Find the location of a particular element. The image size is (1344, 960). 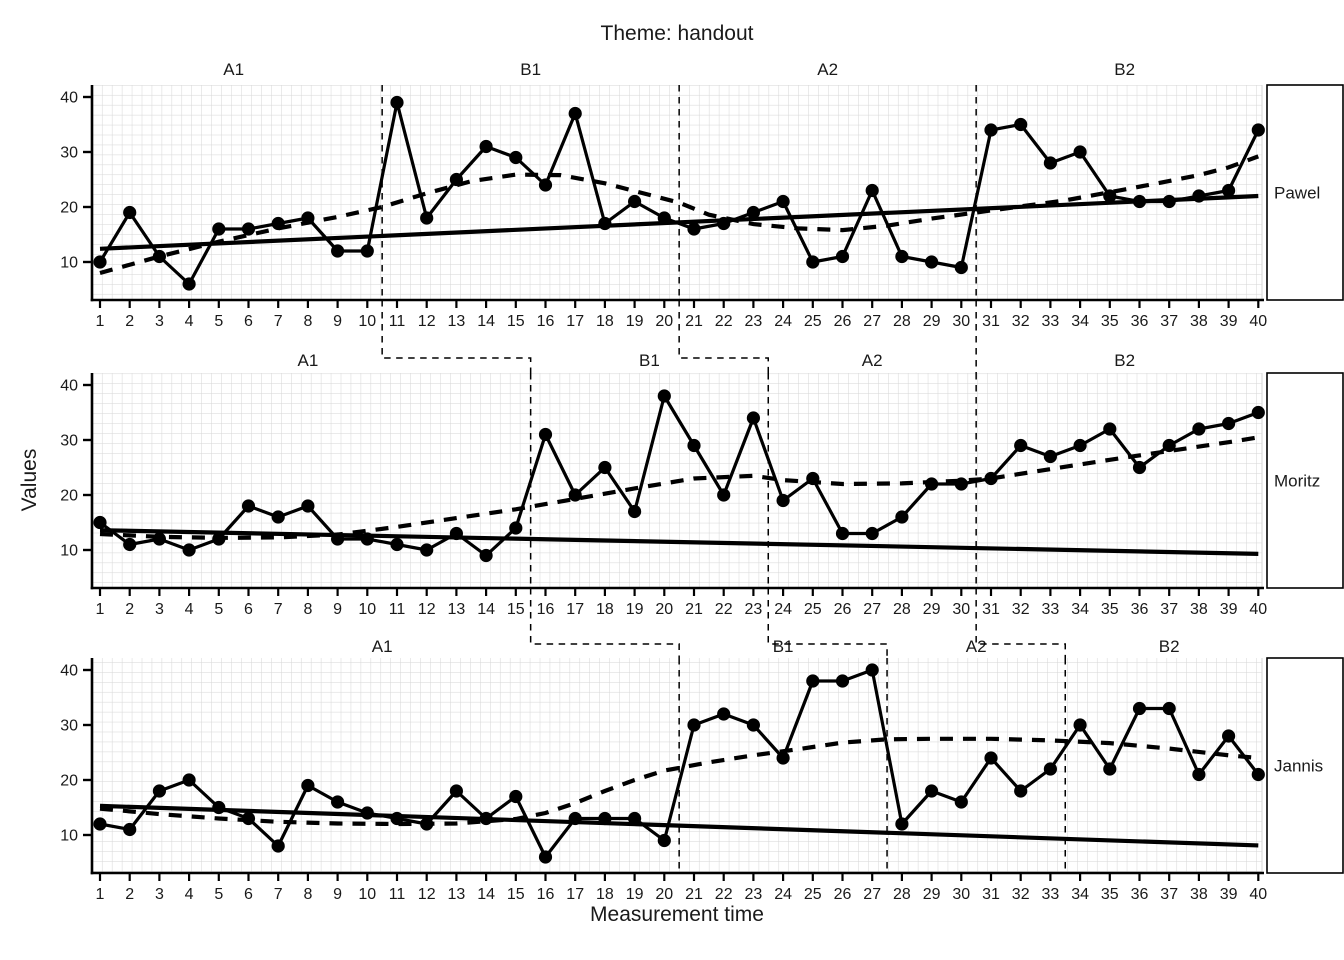

x-tick-label: 26 is located at coordinates (843, 321).